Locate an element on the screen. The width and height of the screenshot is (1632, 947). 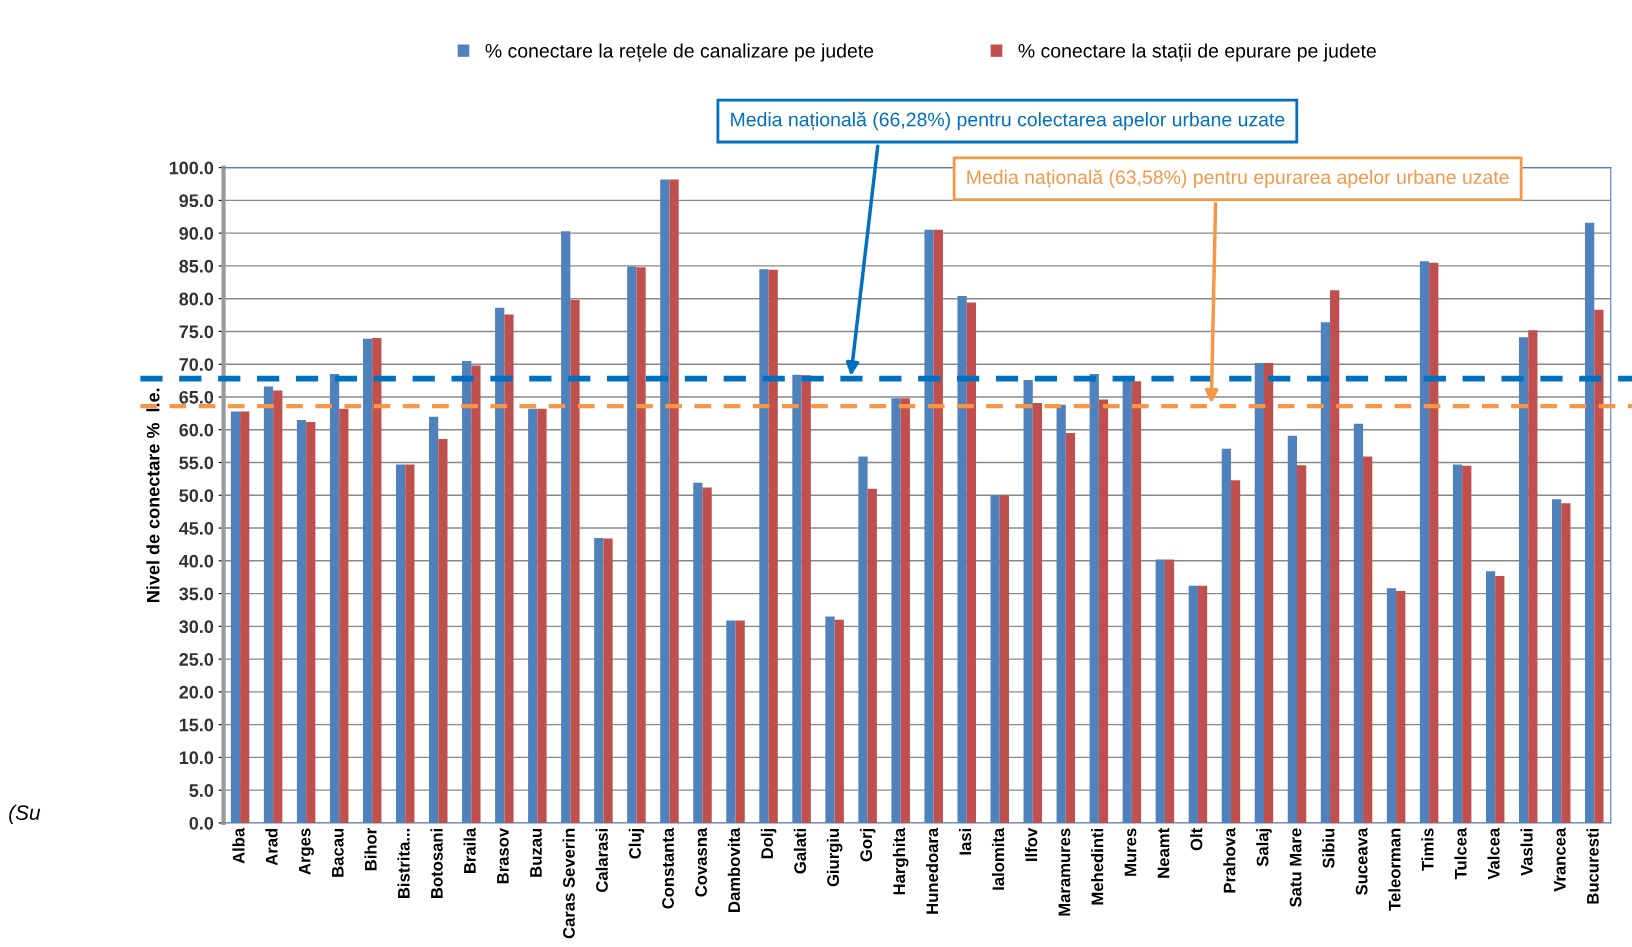
y-tick-label: 65.0 is located at coordinates (196, 397).